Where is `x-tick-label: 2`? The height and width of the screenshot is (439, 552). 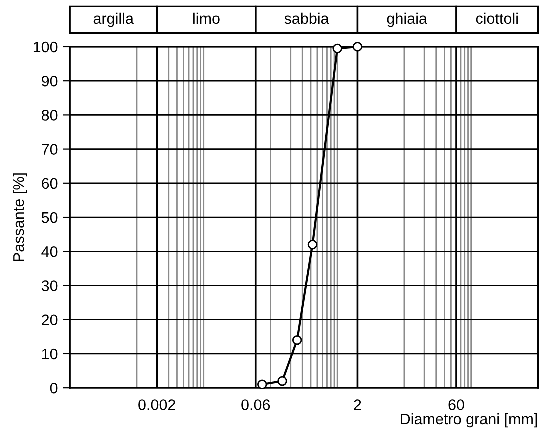
x-tick-label: 2 is located at coordinates (358, 405).